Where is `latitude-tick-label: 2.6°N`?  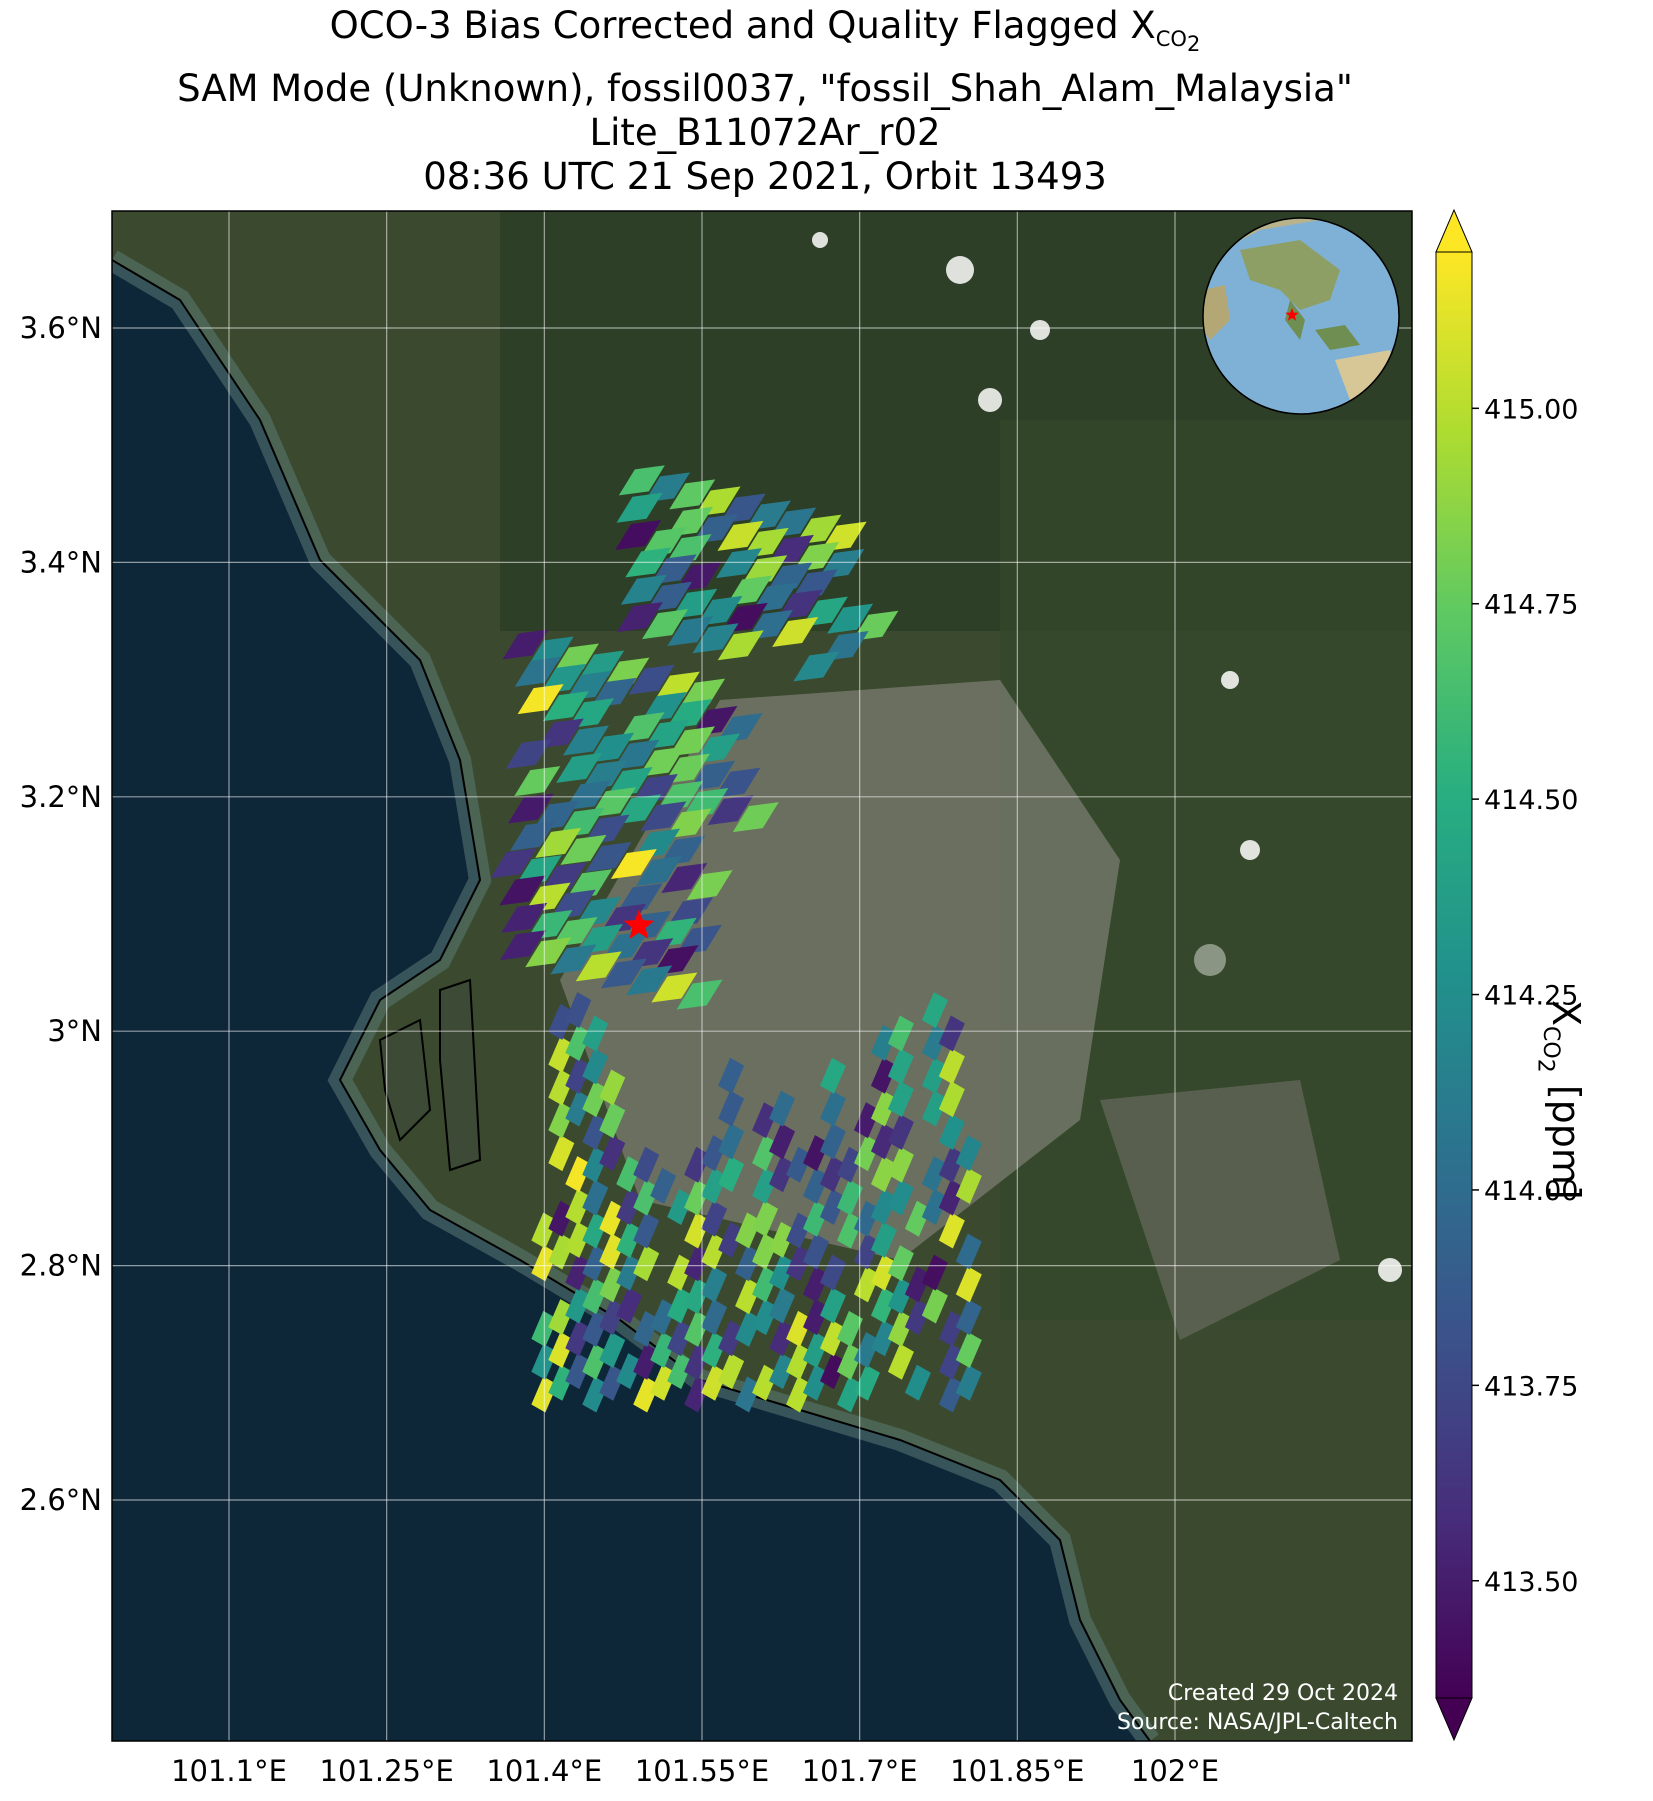
latitude-tick-label: 2.6°N is located at coordinates (61, 1500).